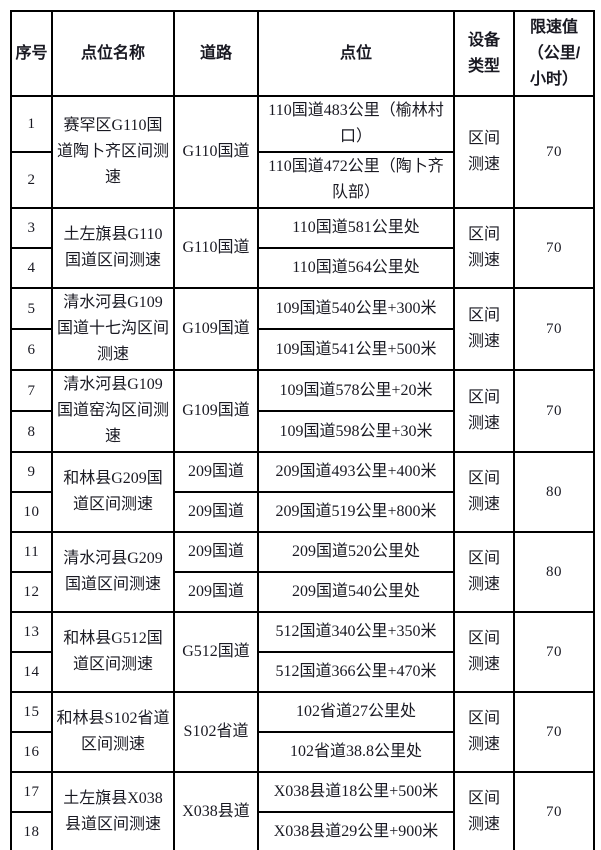  What do you see at coordinates (356, 124) in the screenshot?
I see `point-cell: 110国道483公里（榆林村口）` at bounding box center [356, 124].